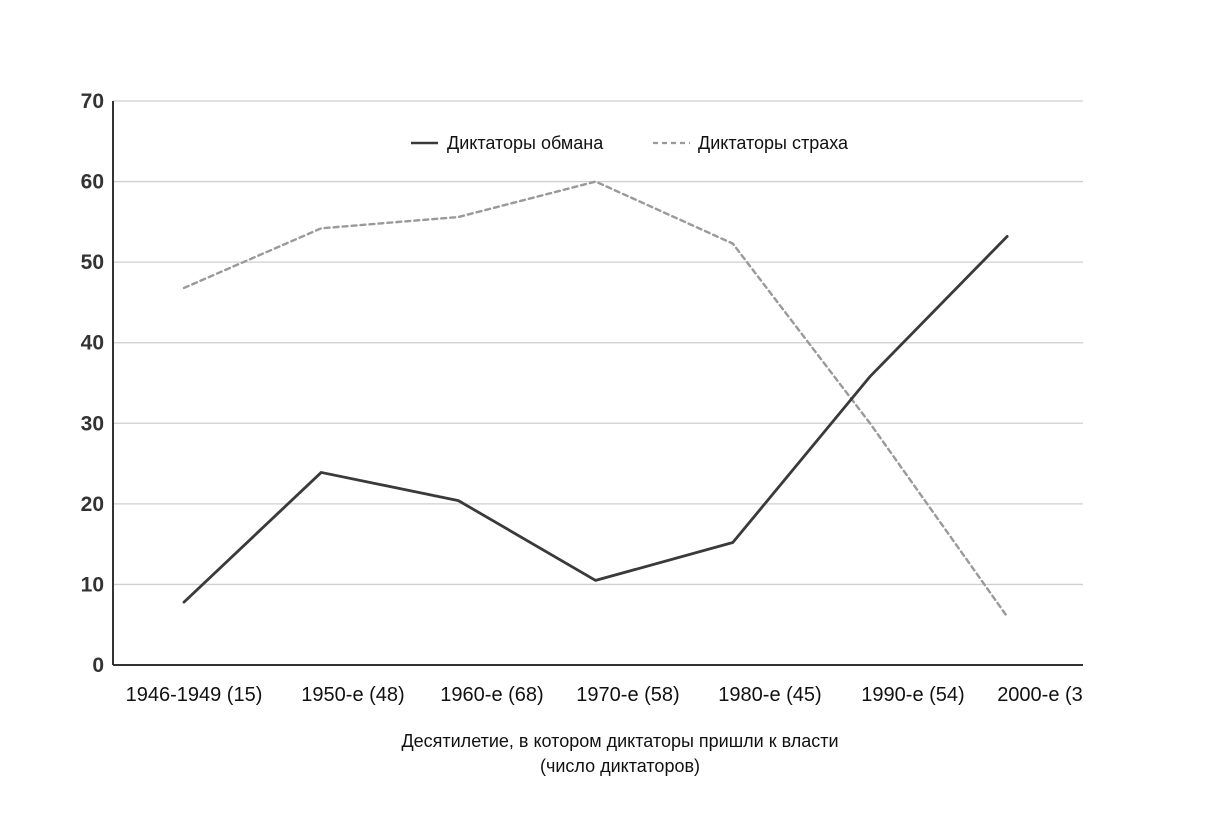 Image resolution: width=1229 pixels, height=819 pixels. What do you see at coordinates (769, 695) in the screenshot?
I see `x-tick-label: 1980-е (45)` at bounding box center [769, 695].